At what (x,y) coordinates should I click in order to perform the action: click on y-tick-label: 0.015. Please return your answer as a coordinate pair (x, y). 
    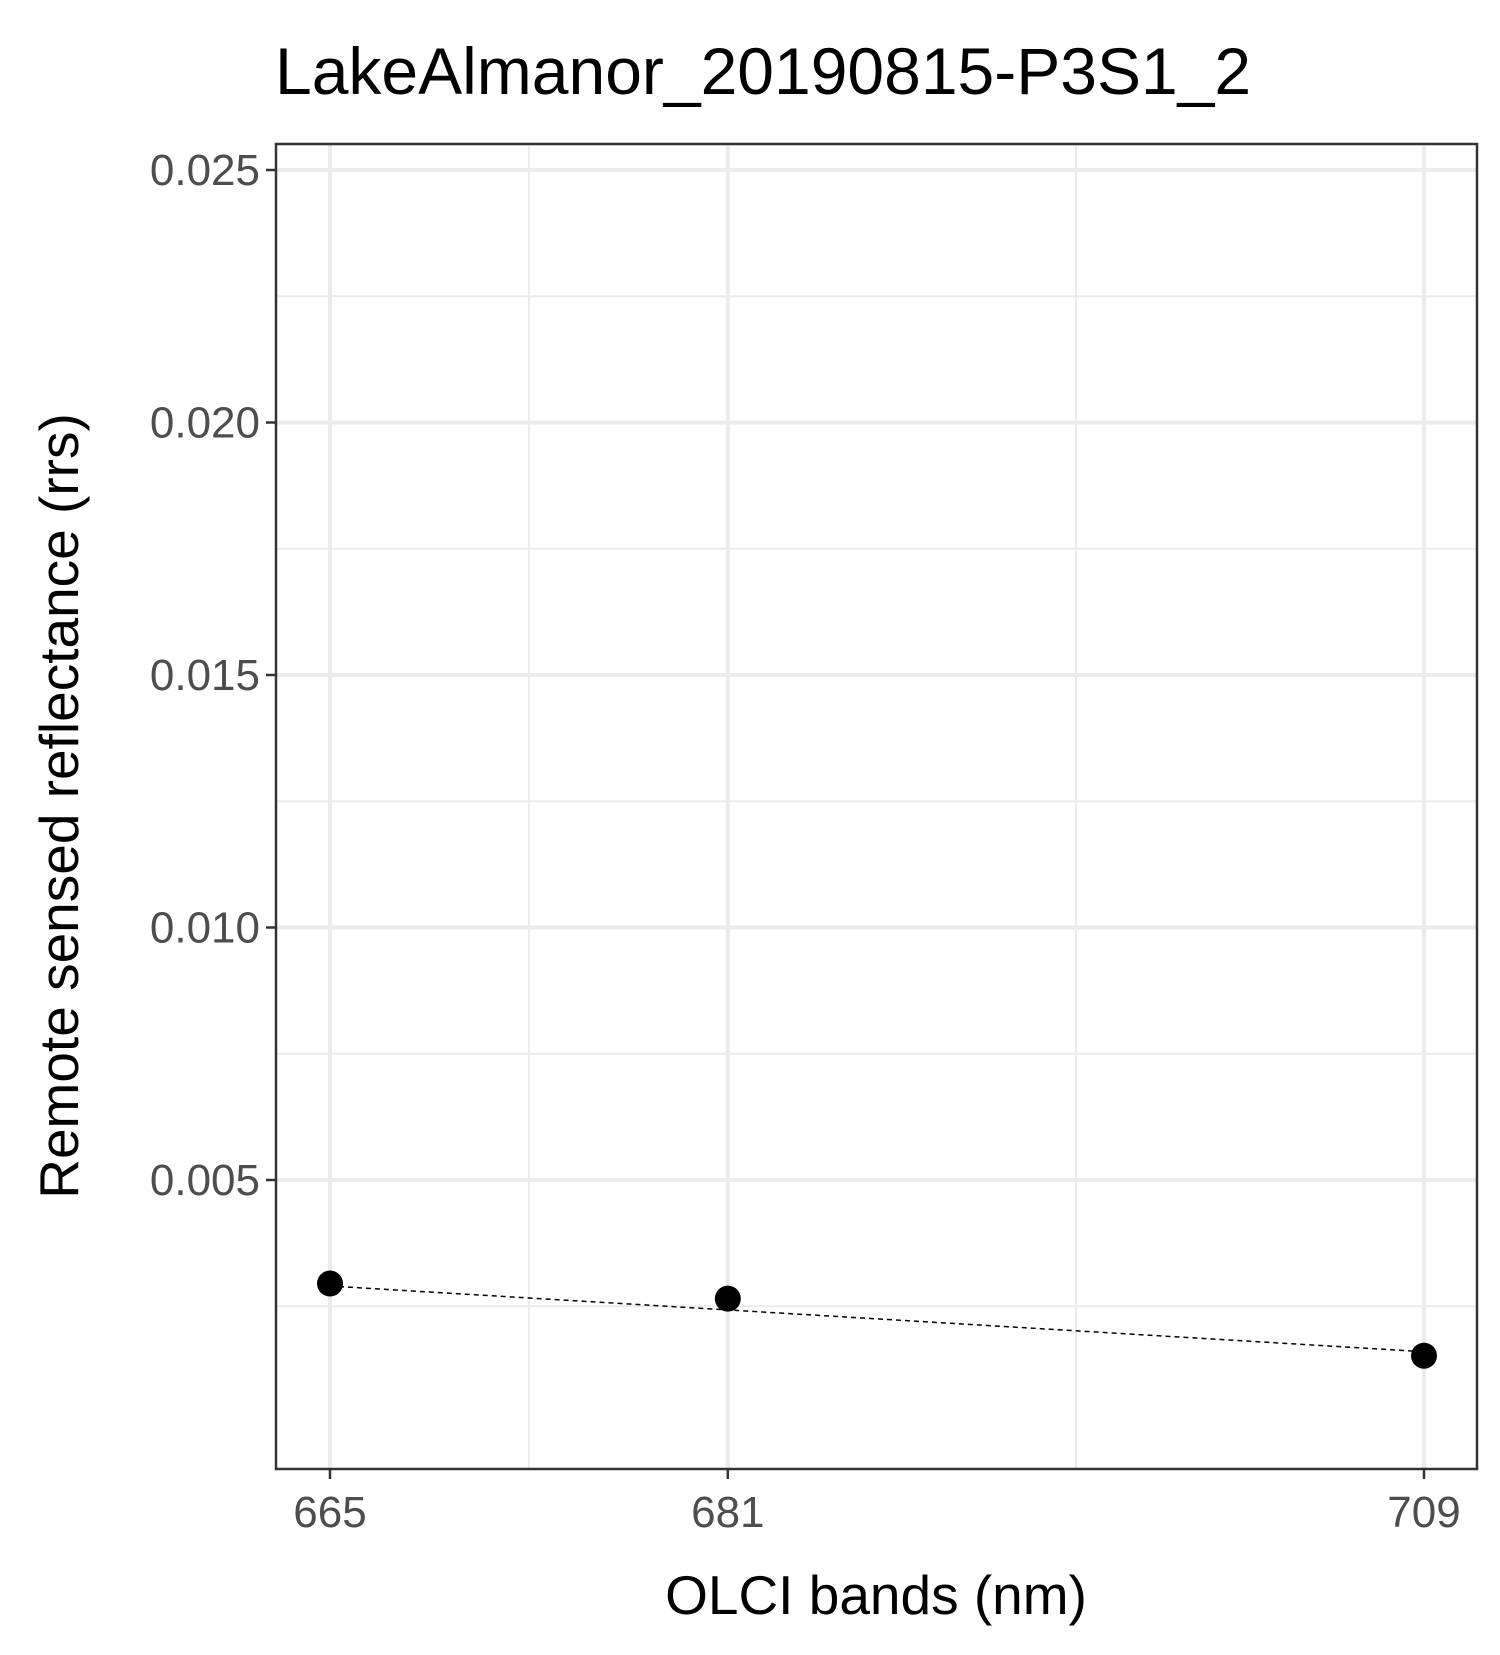
    Looking at the image, I should click on (205, 675).